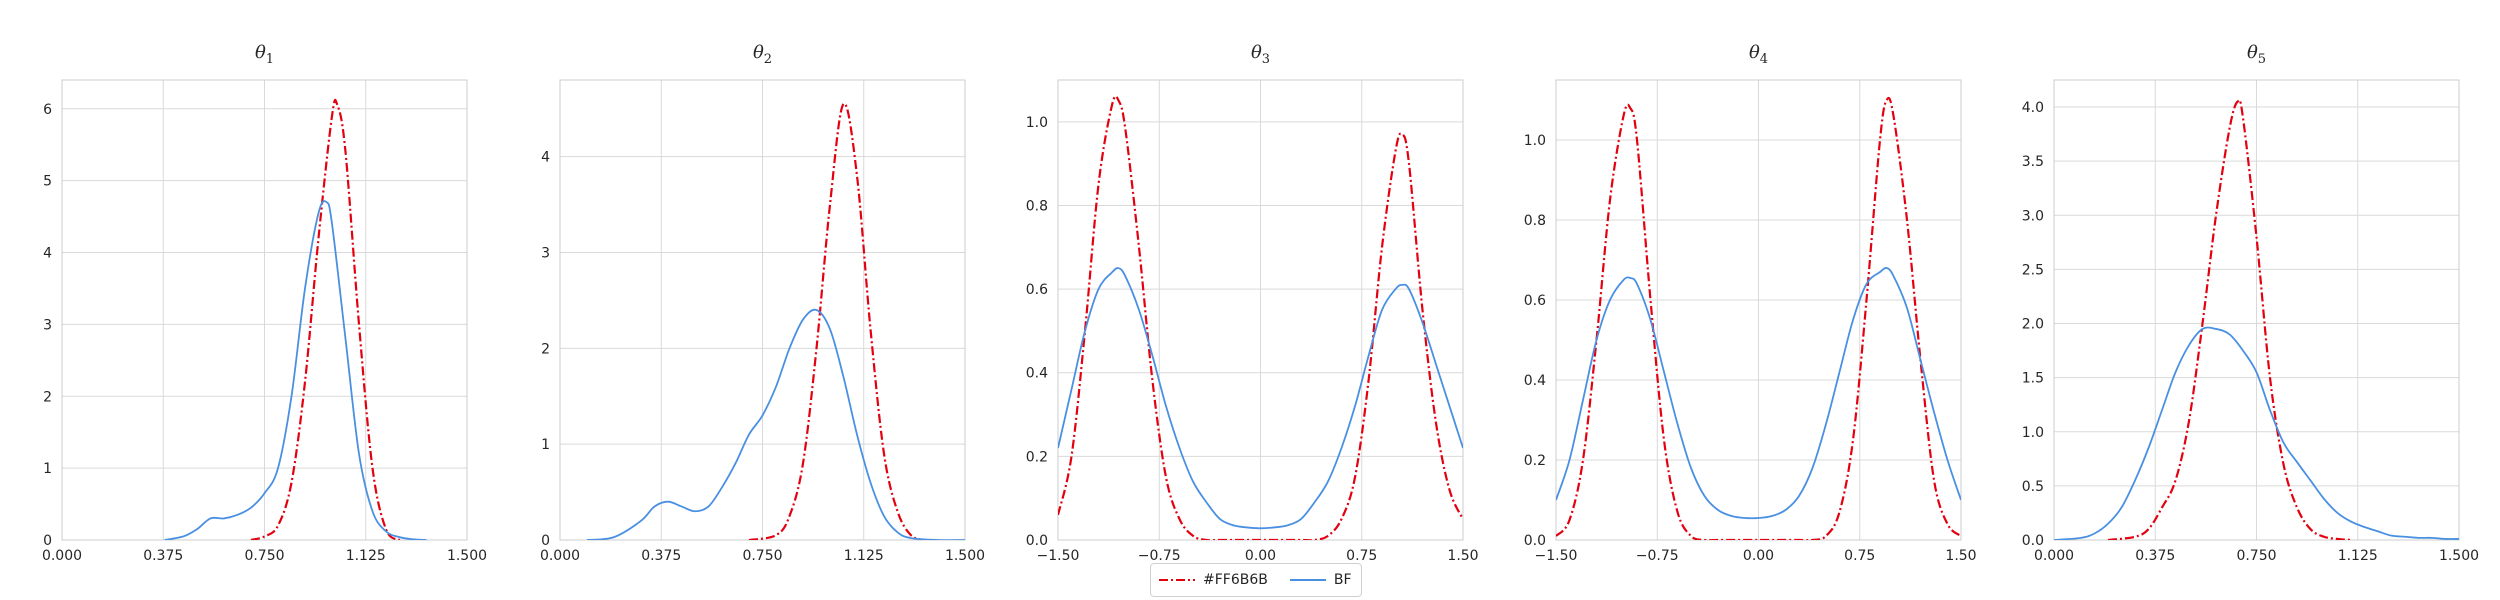 Image resolution: width=2500 pixels, height=600 pixels. I want to click on legend-item-reference: #FF6B6B, so click(1213, 580).